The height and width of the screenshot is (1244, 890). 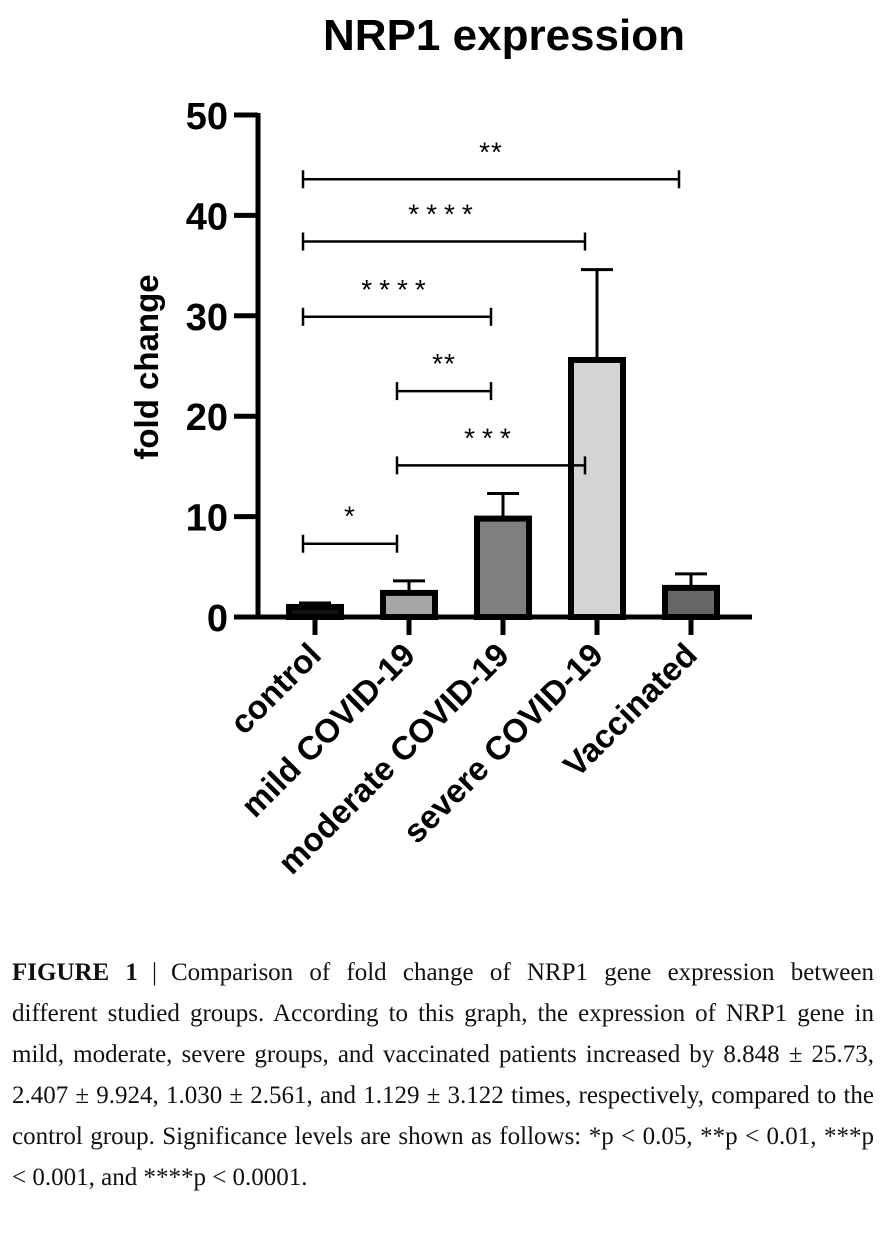 What do you see at coordinates (350, 516) in the screenshot?
I see `significance-label: *` at bounding box center [350, 516].